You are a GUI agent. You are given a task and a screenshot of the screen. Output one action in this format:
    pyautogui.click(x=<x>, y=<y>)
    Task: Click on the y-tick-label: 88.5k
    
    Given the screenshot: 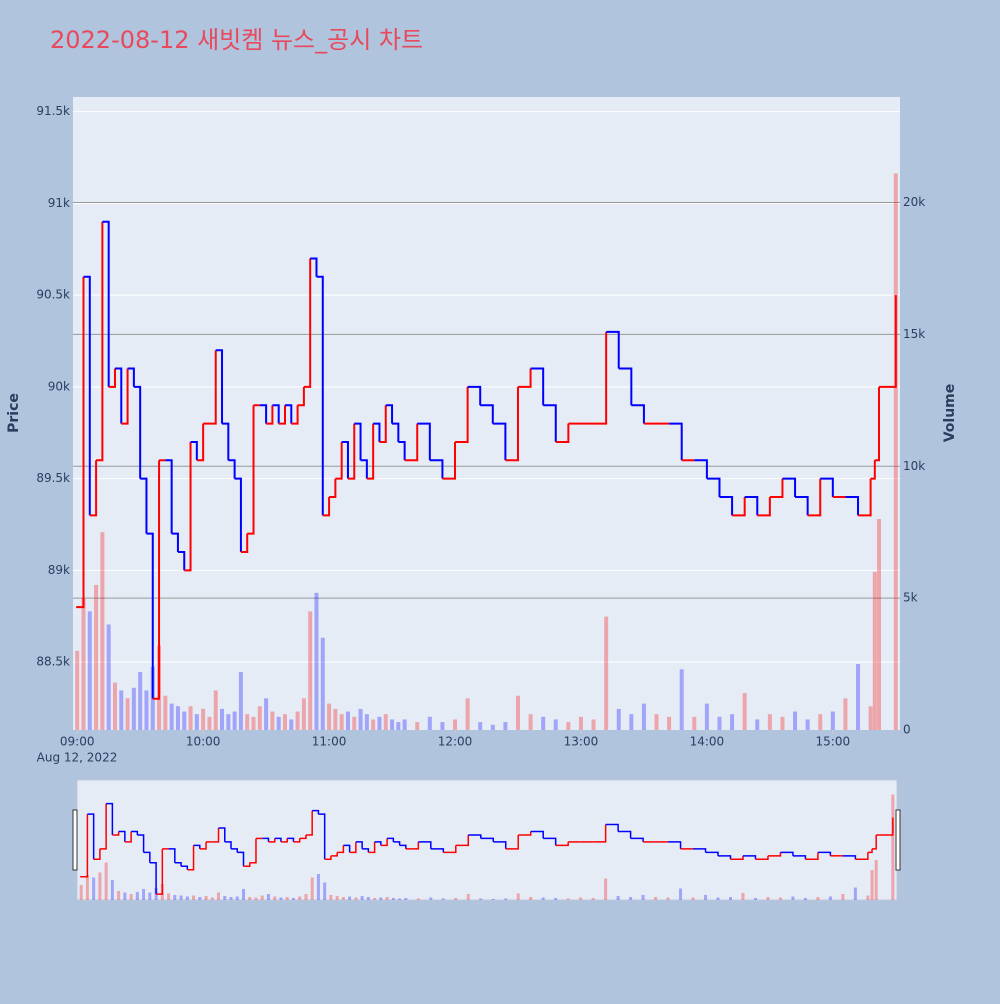 What is the action you would take?
    pyautogui.click(x=53, y=662)
    